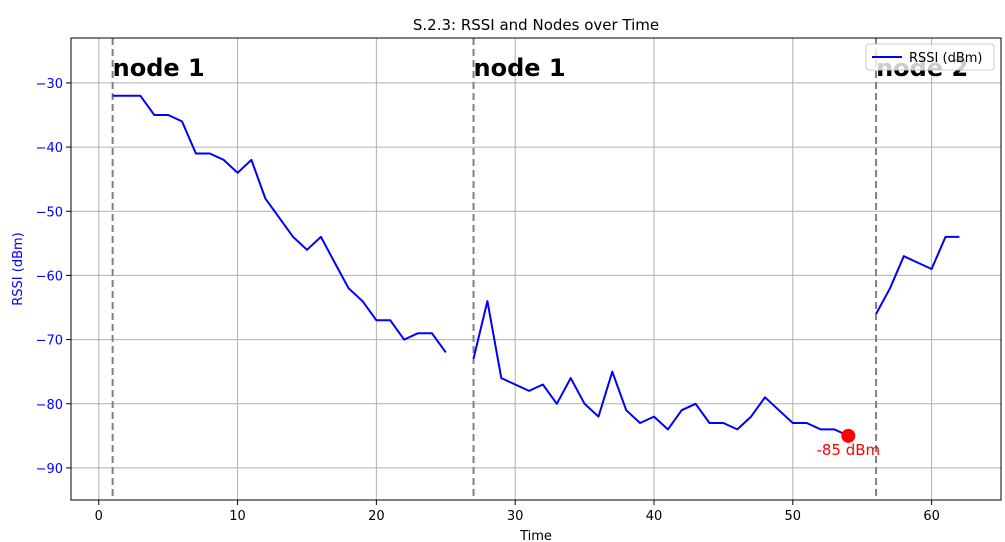  I want to click on y-tick-label: −90, so click(49, 469).